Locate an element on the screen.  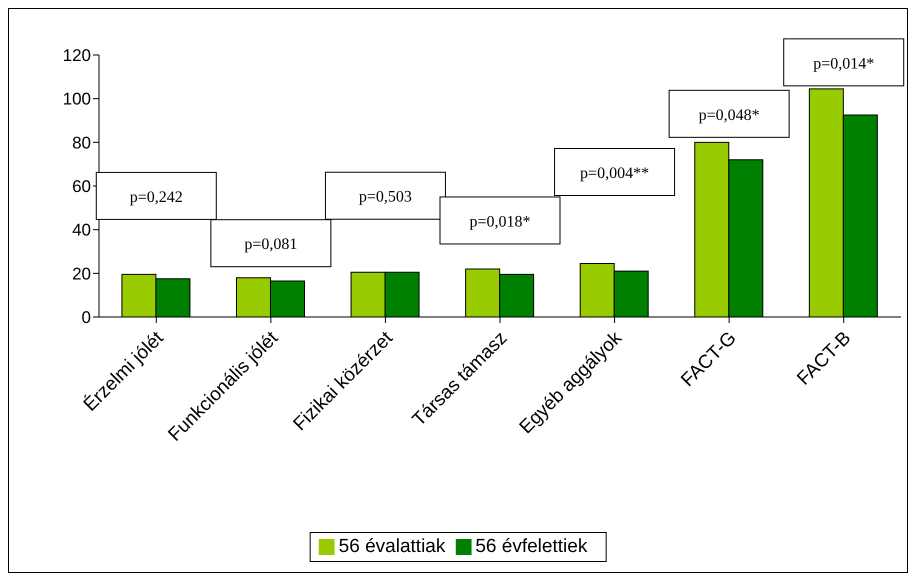
annotation: p=0,018* is located at coordinates (500, 221).